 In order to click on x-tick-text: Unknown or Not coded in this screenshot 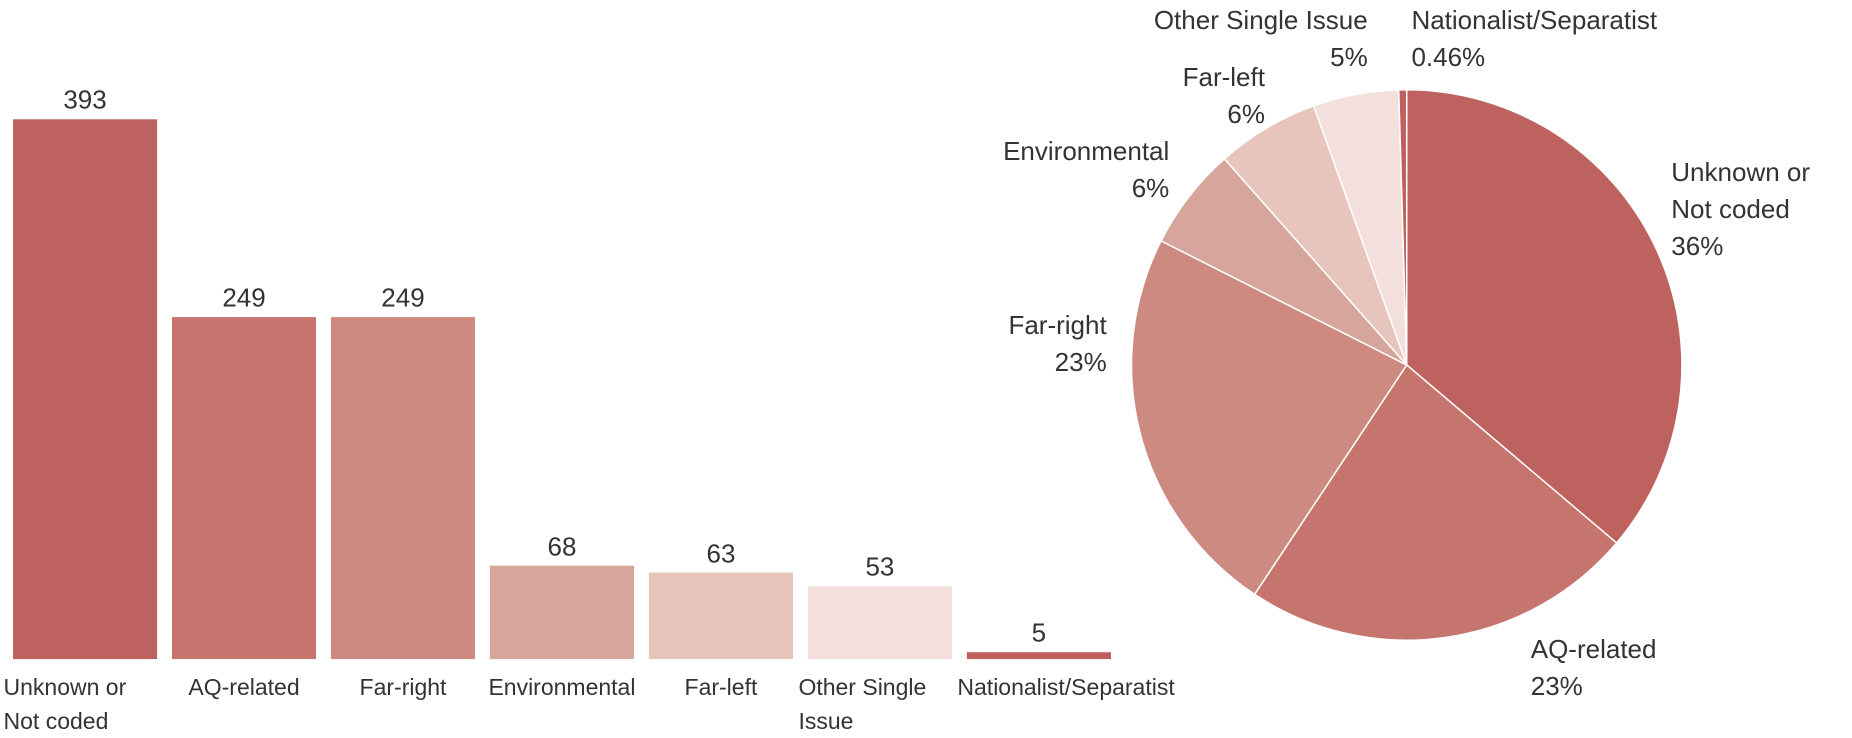, I will do `click(65, 703)`.